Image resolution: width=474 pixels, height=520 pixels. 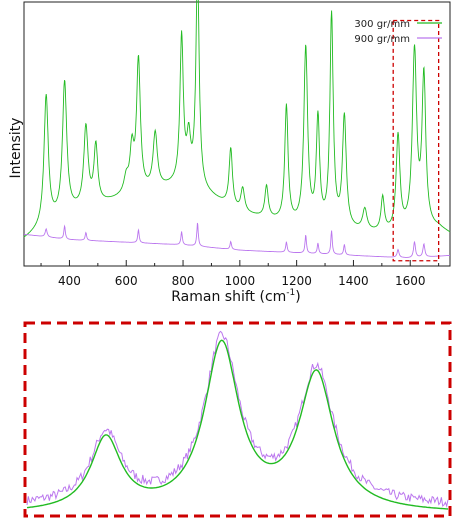 I want to click on legend-label-900: 900 gr/mm, so click(x=382, y=39).